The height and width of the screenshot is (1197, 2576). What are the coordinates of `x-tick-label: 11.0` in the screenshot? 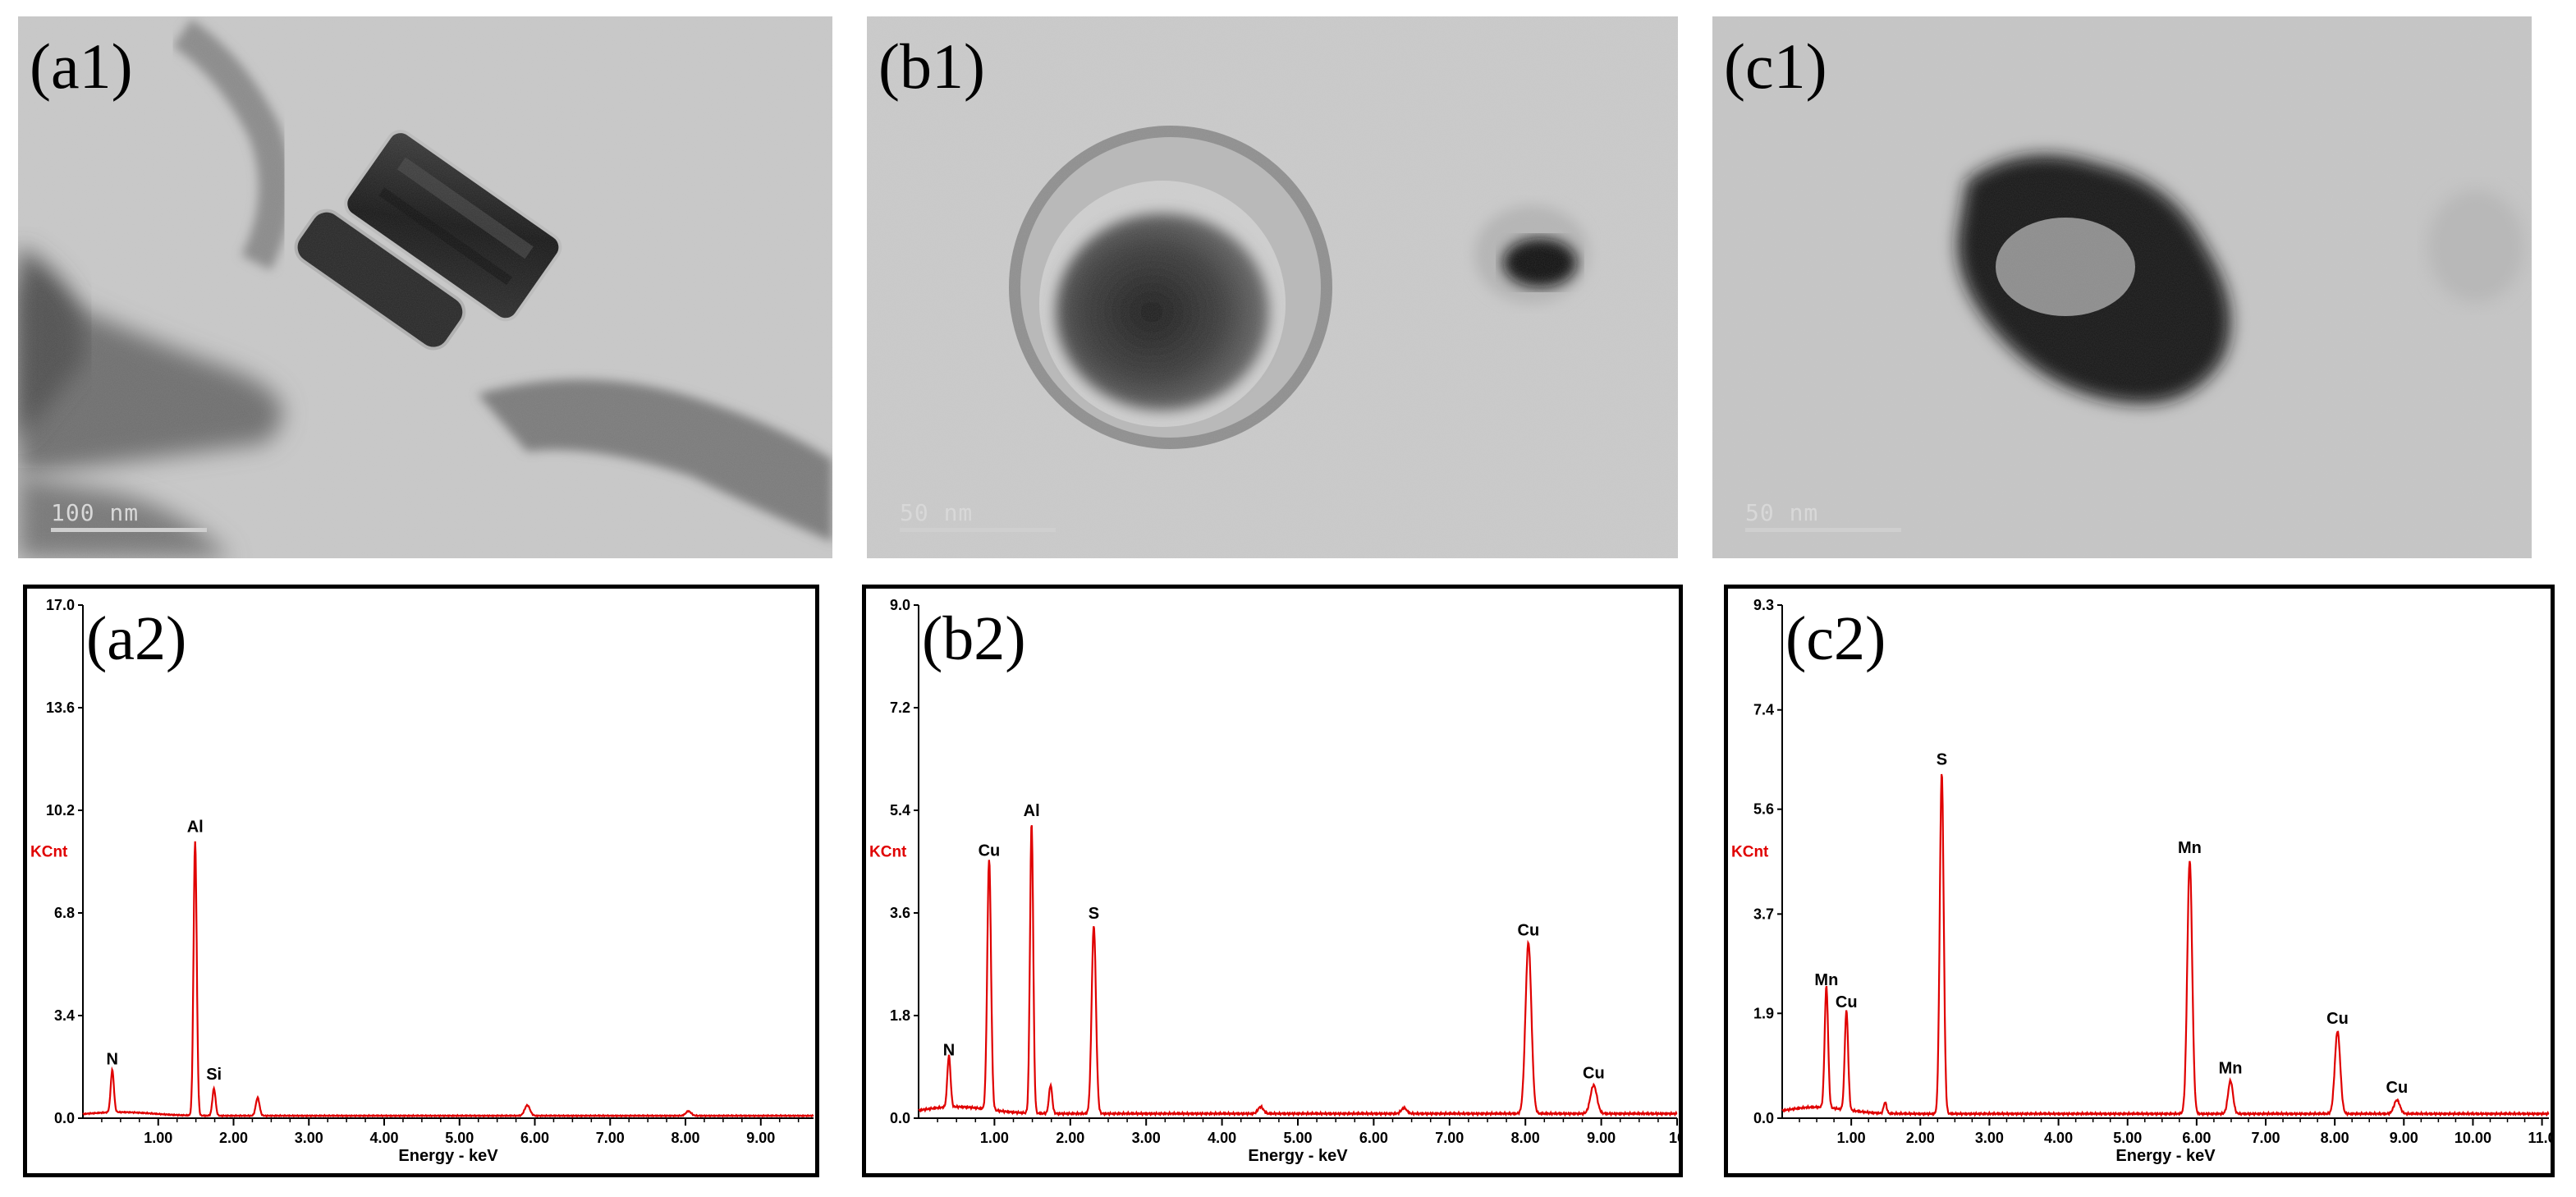 It's located at (2540, 1138).